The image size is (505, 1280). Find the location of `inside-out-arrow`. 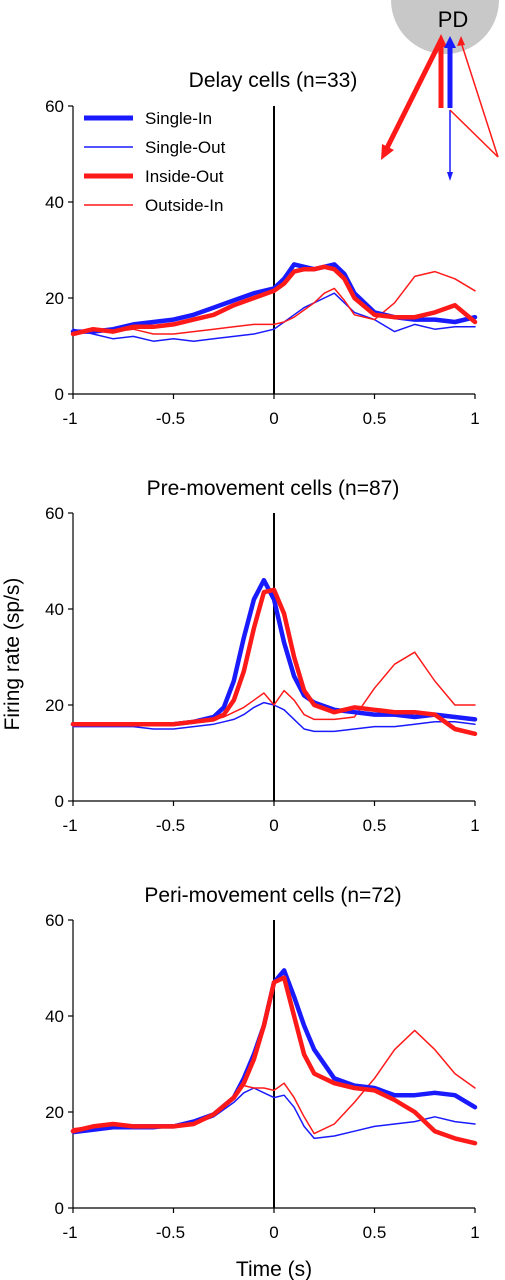

inside-out-arrow is located at coordinates (414, 97).